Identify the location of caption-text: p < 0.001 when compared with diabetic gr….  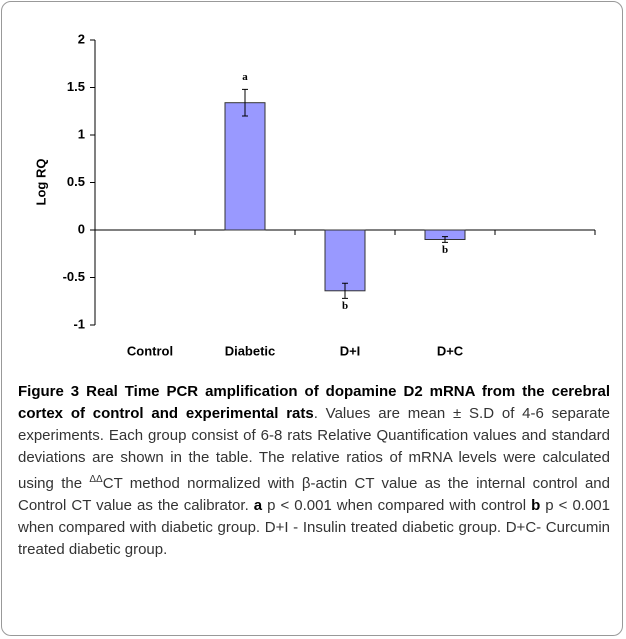
(314, 527).